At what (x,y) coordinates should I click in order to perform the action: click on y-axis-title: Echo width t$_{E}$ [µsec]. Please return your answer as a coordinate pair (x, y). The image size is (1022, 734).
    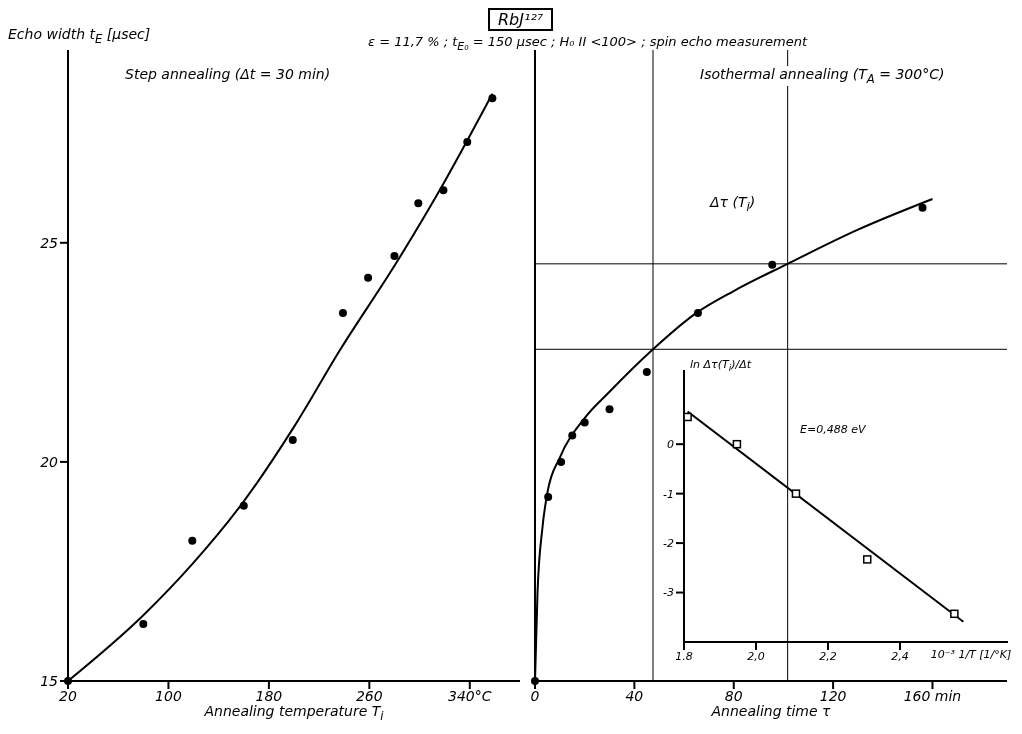
    Looking at the image, I should click on (79, 36).